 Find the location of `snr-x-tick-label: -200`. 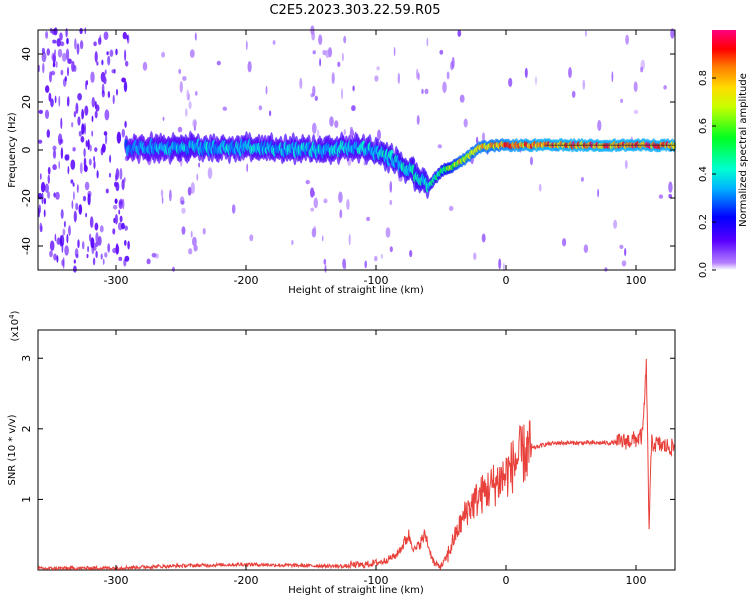

snr-x-tick-label: -200 is located at coordinates (246, 580).